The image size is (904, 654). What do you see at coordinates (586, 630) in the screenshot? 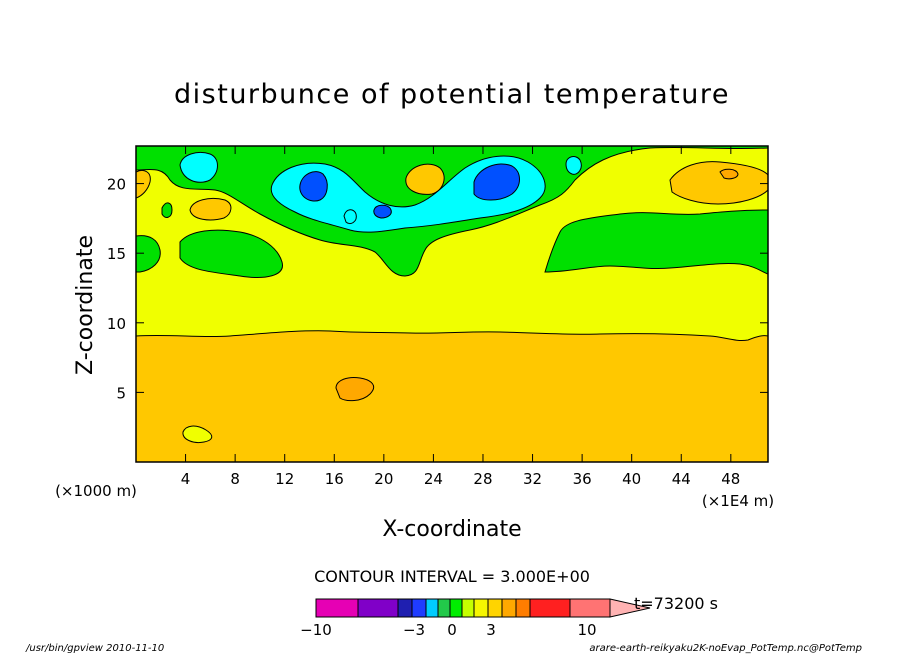
I see `colorbar-tick-label: 10` at bounding box center [586, 630].